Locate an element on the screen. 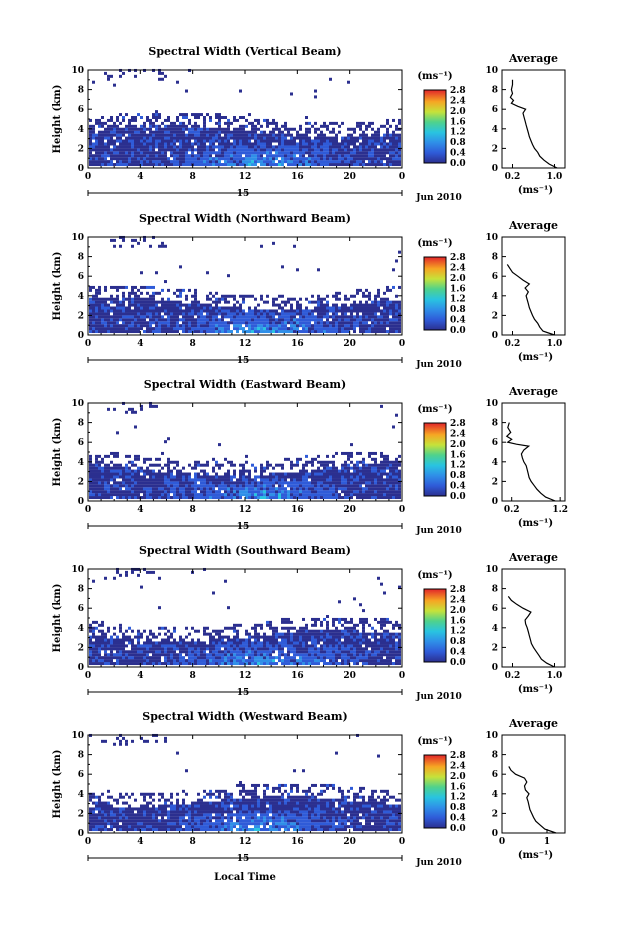 The image size is (623, 929). average-y-tick-label: 8 is located at coordinates (495, 91).